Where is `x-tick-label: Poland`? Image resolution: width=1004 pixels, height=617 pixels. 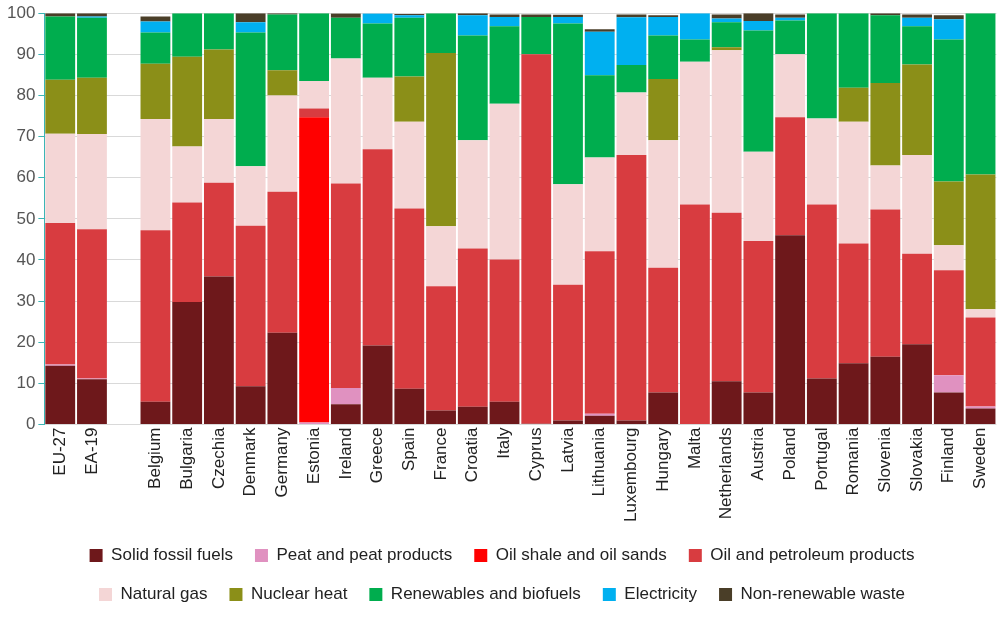 x-tick-label: Poland is located at coordinates (789, 454).